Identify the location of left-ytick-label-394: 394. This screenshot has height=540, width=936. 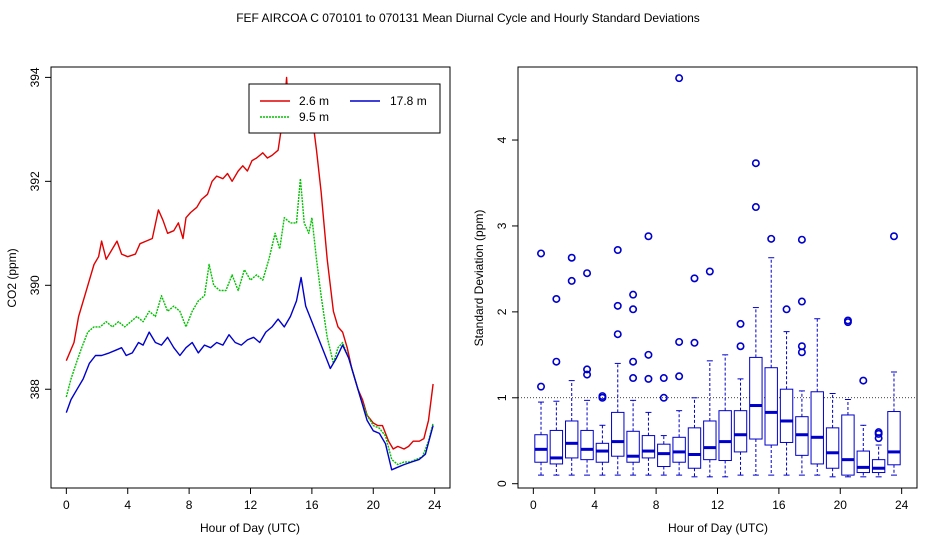
(35, 77).